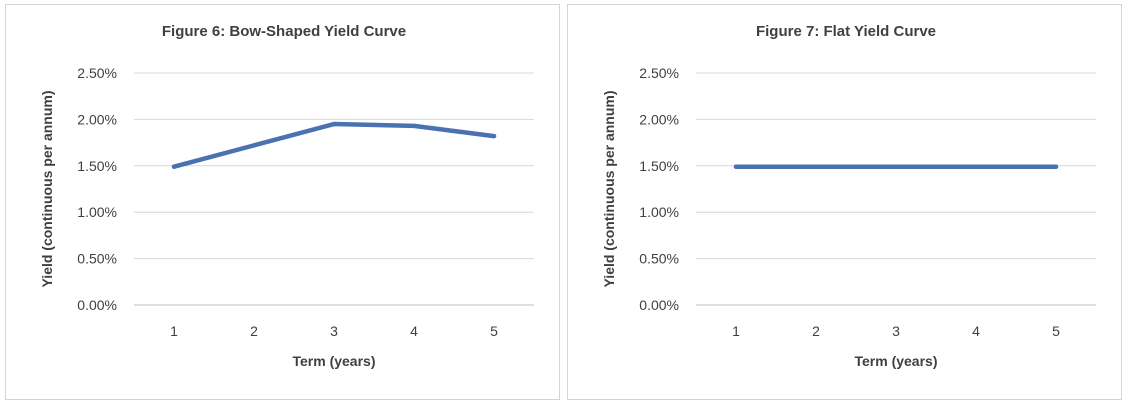  Describe the element at coordinates (846, 31) in the screenshot. I see `chart-title: Figure 7: Flat Yield Curve` at that location.